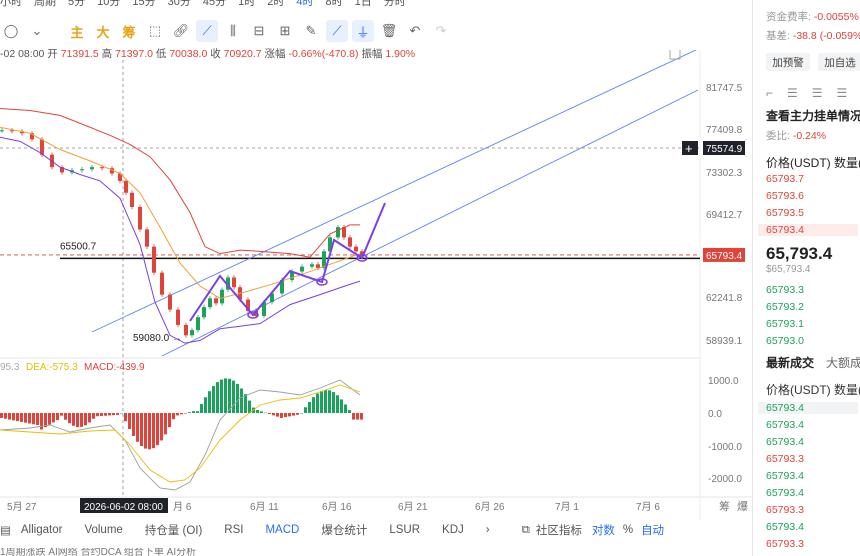  Describe the element at coordinates (785, 290) in the screenshot. I see `bid-row: 65793.3` at that location.